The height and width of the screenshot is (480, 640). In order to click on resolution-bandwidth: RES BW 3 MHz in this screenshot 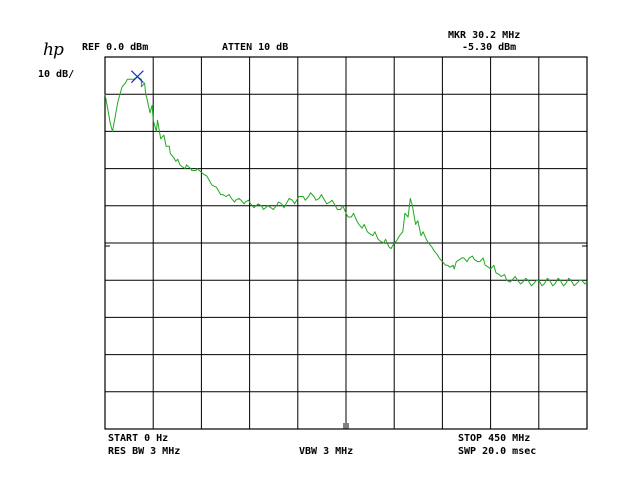, I will do `click(144, 451)`.